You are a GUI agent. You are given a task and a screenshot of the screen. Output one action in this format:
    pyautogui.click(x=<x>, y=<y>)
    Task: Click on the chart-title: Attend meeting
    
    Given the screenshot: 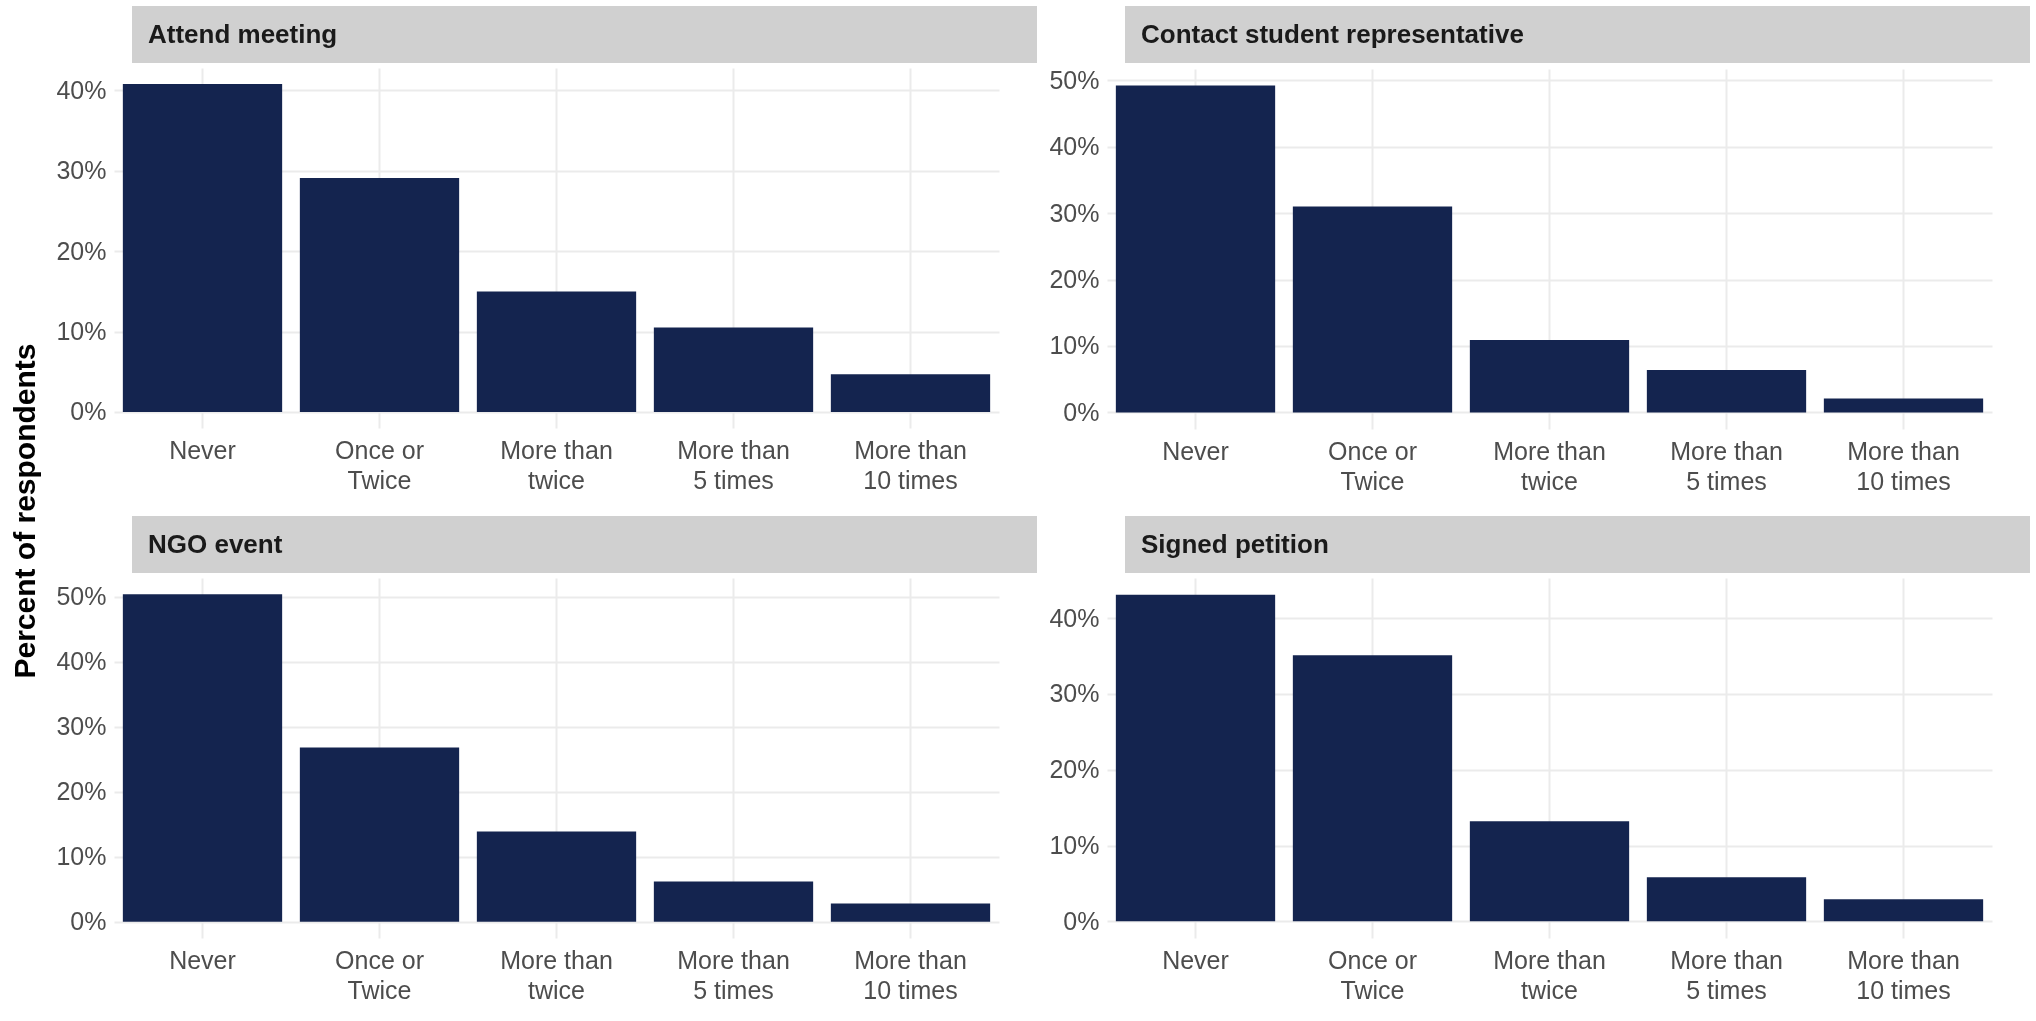 What is the action you would take?
    pyautogui.click(x=584, y=34)
    